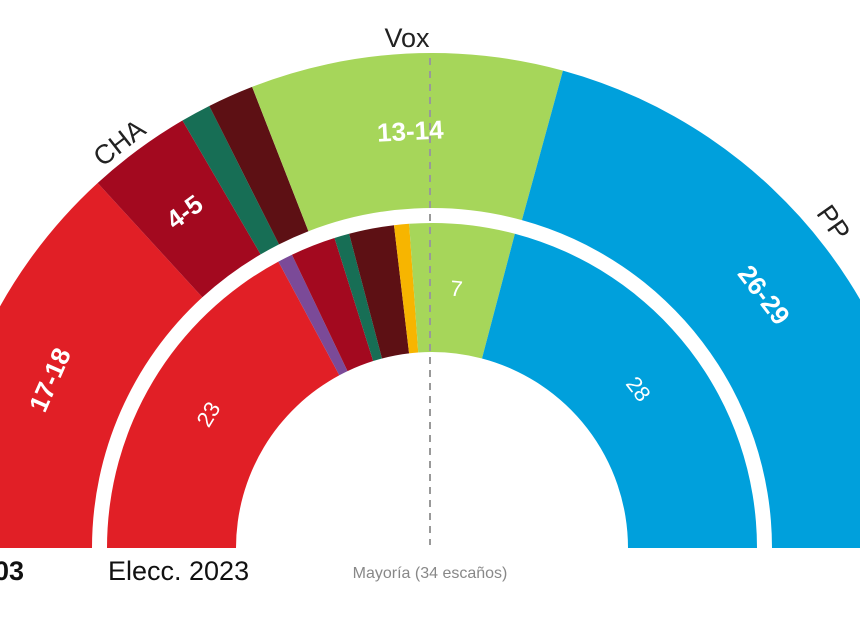 This screenshot has height=630, width=860. I want to click on value-label: 13-14, so click(410, 130).